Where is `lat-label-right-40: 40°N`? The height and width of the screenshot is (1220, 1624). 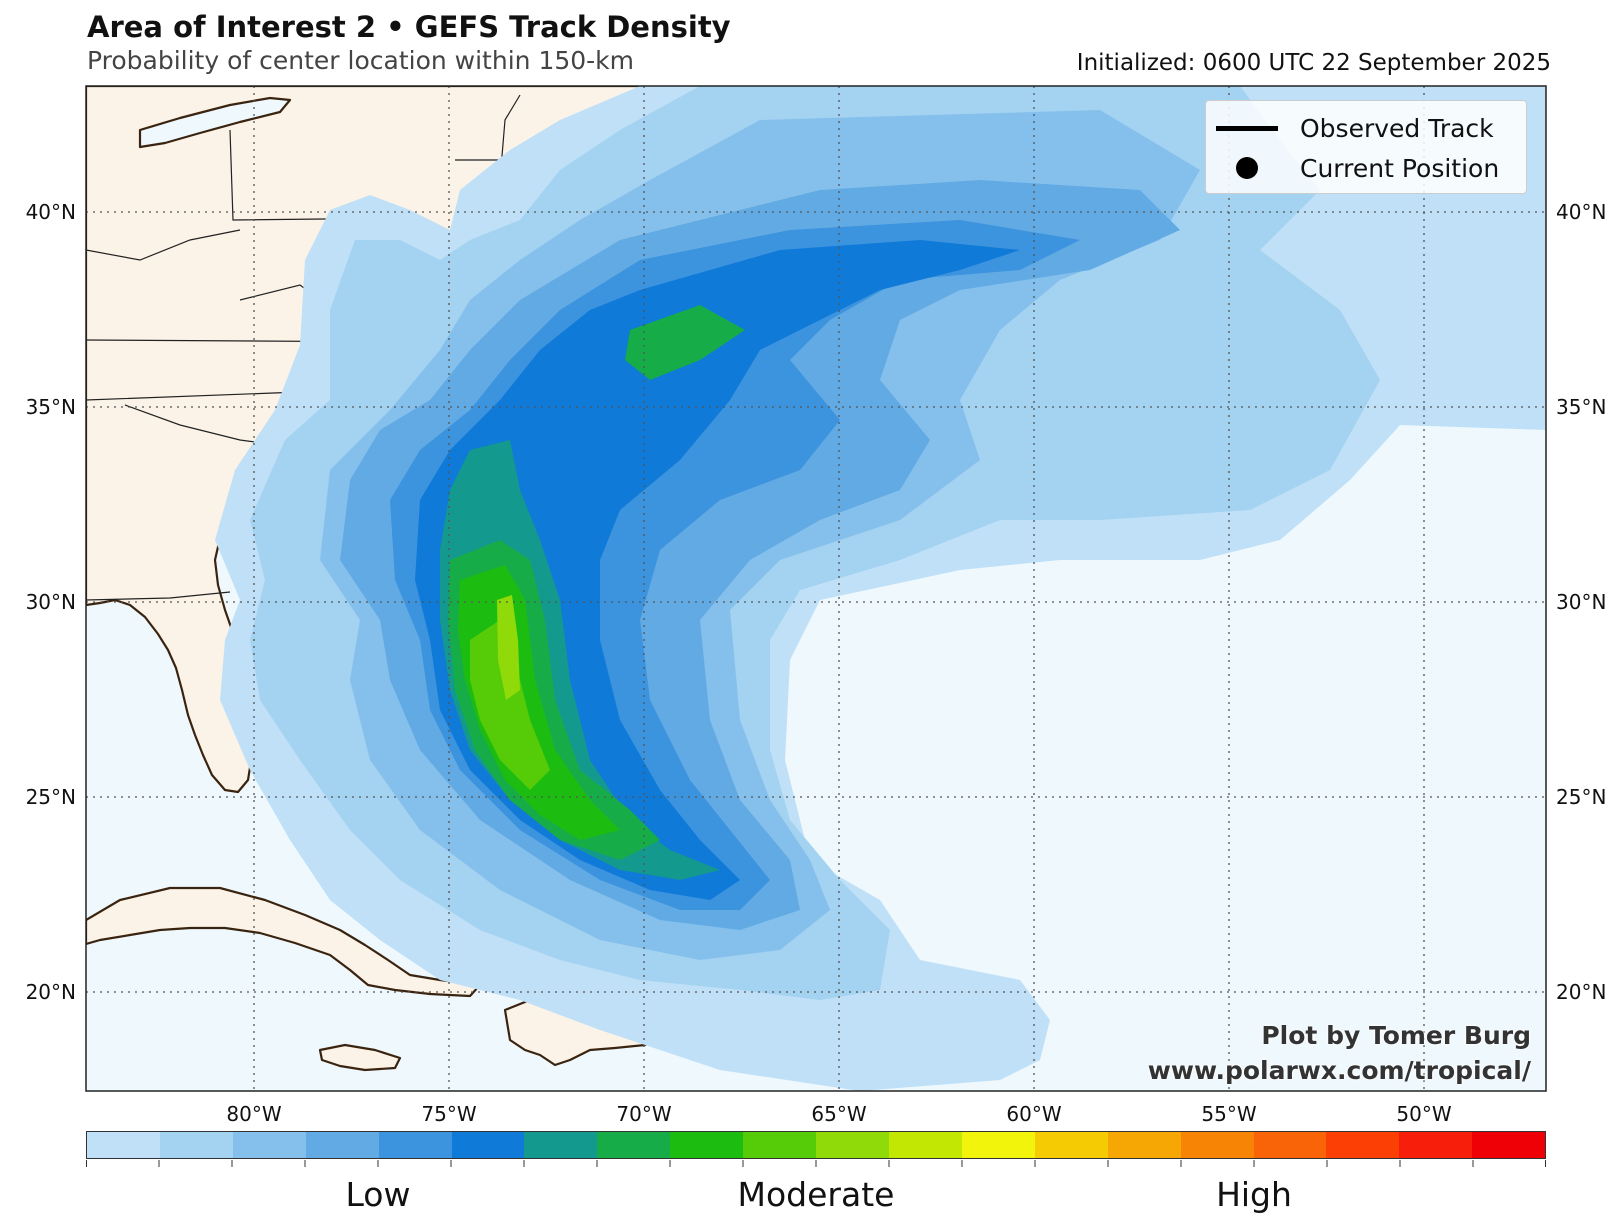 lat-label-right-40: 40°N is located at coordinates (1581, 212).